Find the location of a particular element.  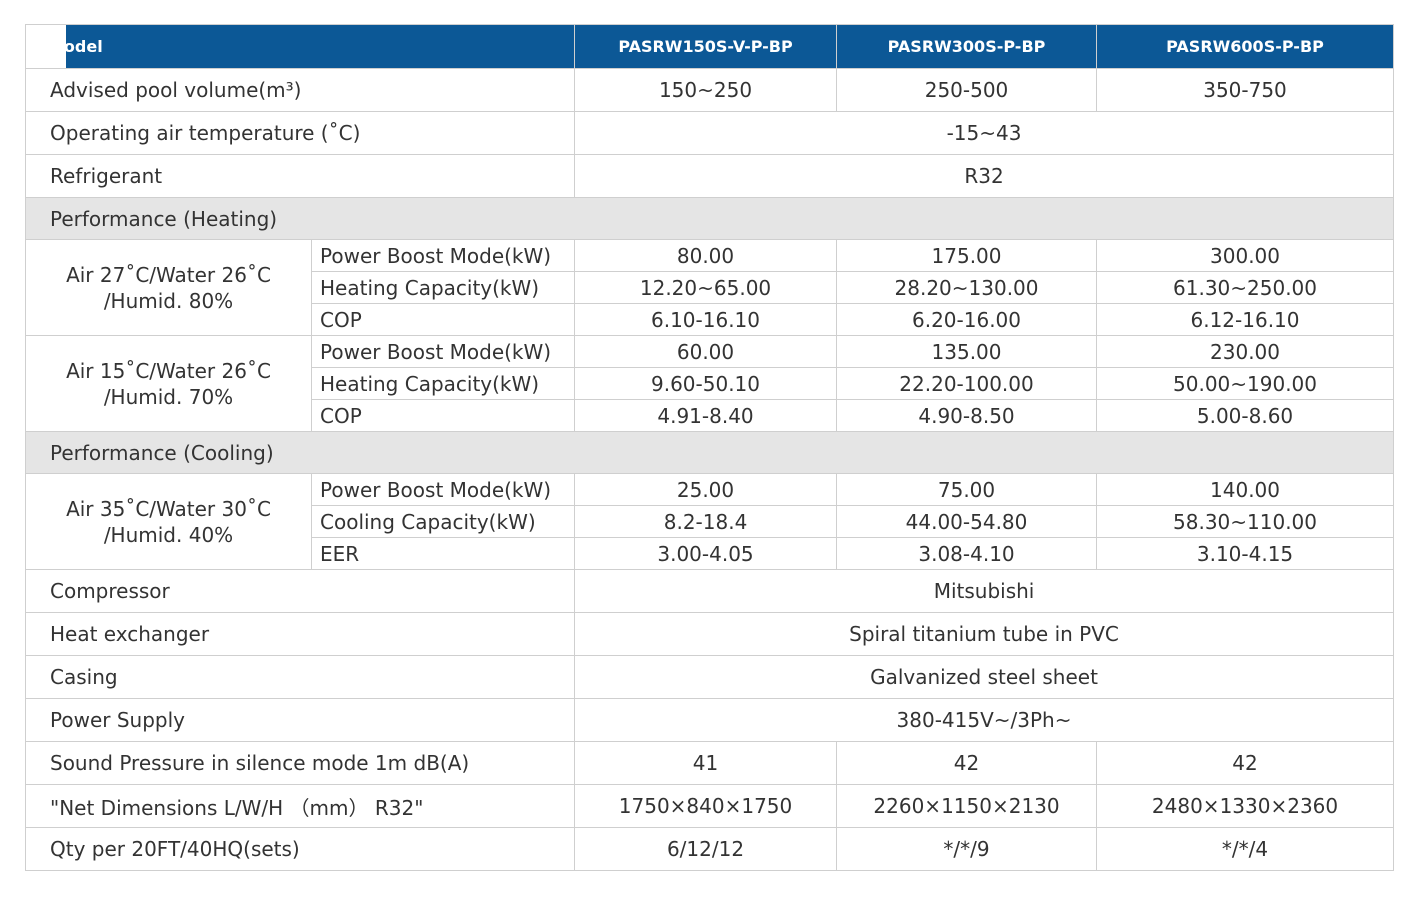

data-row: Operating air temperature (˚C) -15~43 is located at coordinates (709, 133).